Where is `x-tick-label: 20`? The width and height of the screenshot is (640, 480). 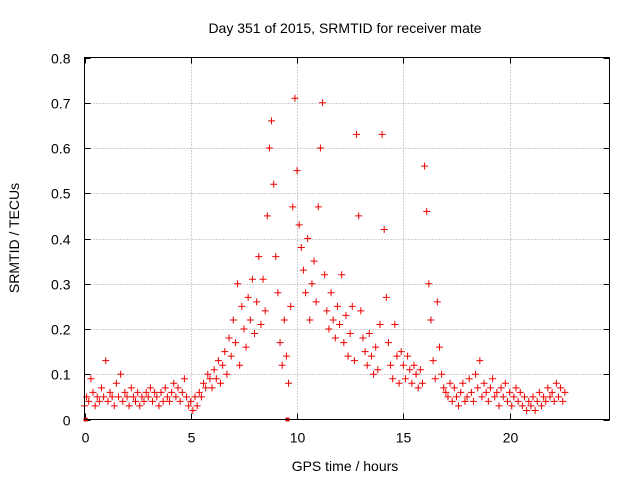
x-tick-label: 20 is located at coordinates (511, 438).